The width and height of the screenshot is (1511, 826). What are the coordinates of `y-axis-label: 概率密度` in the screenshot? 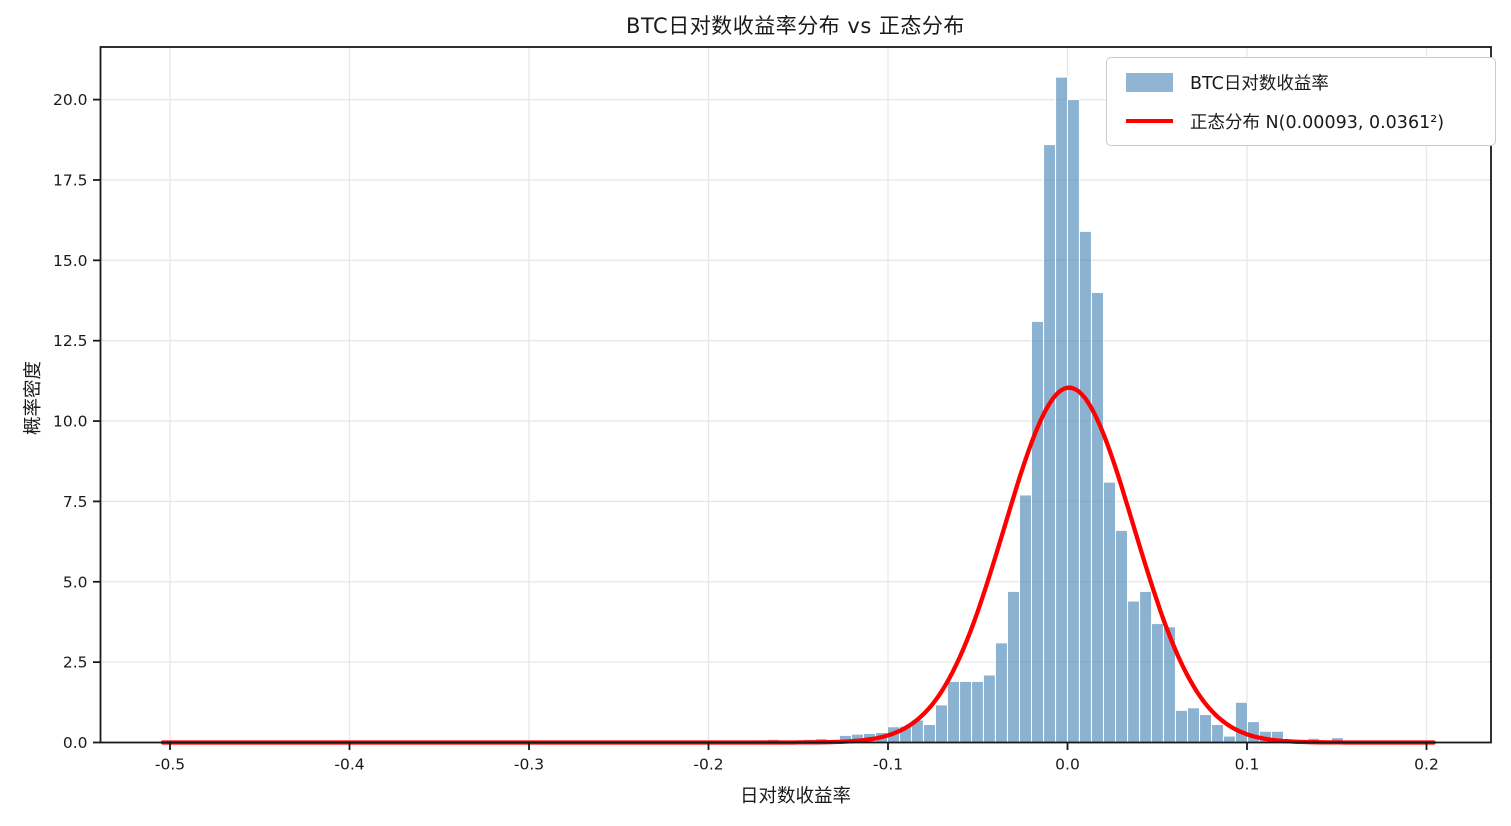 It's located at (33, 398).